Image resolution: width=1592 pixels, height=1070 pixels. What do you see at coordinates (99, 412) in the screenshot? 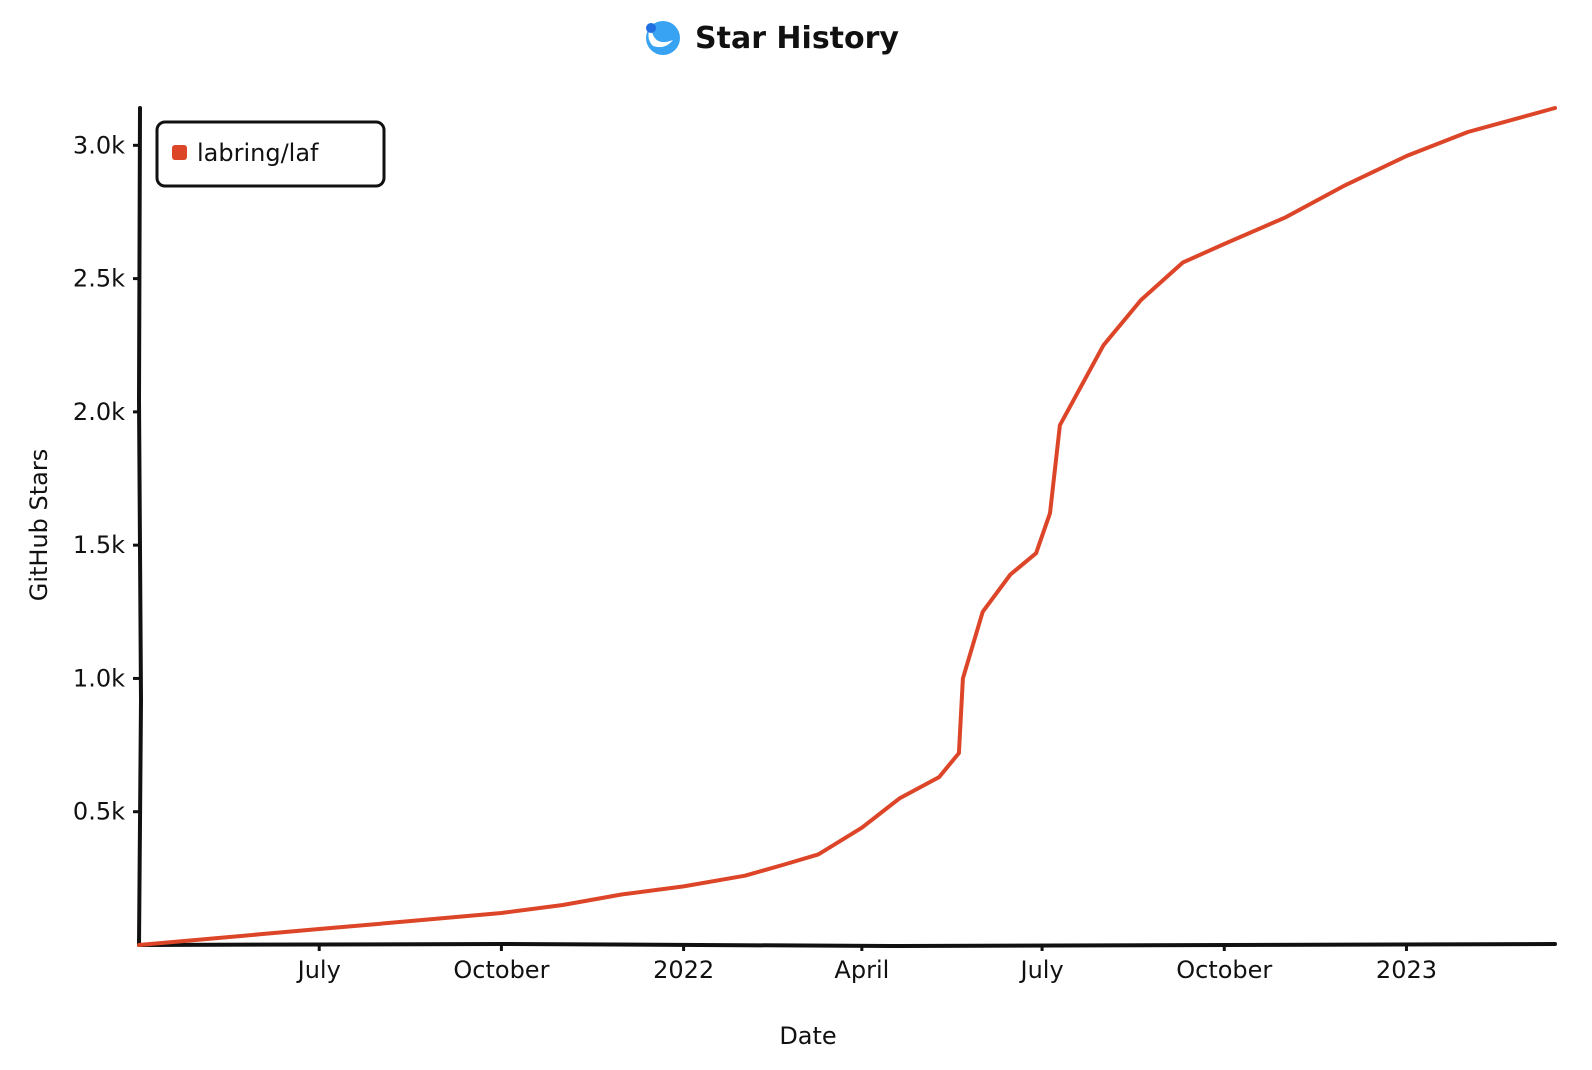
I see `y-tick-label: 2.0k` at bounding box center [99, 412].